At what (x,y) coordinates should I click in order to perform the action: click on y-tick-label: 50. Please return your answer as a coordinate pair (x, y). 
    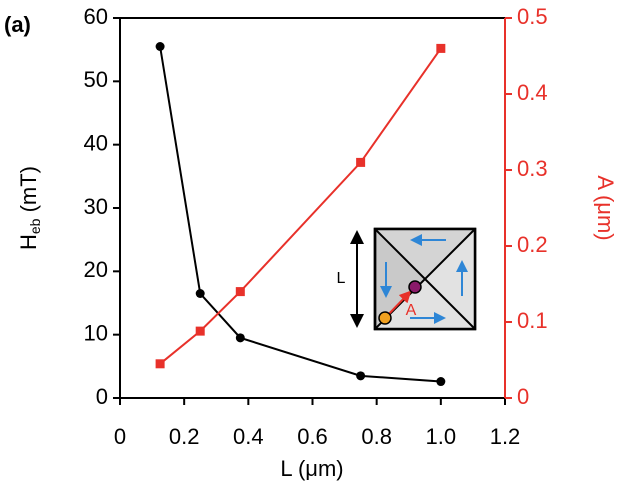
    Looking at the image, I should click on (96, 79).